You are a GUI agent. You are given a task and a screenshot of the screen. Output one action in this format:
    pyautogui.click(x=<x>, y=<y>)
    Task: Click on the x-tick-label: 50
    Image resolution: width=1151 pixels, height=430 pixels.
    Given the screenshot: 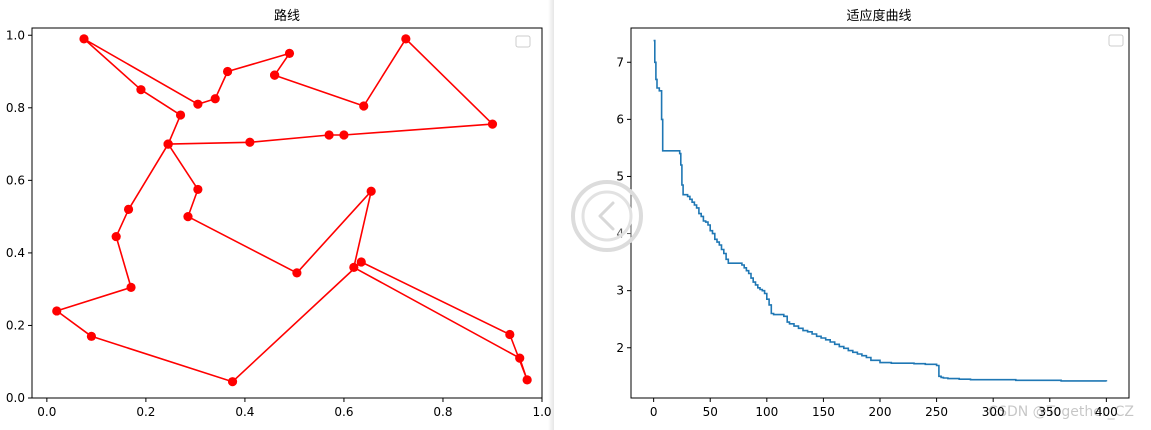 What is the action you would take?
    pyautogui.click(x=710, y=412)
    